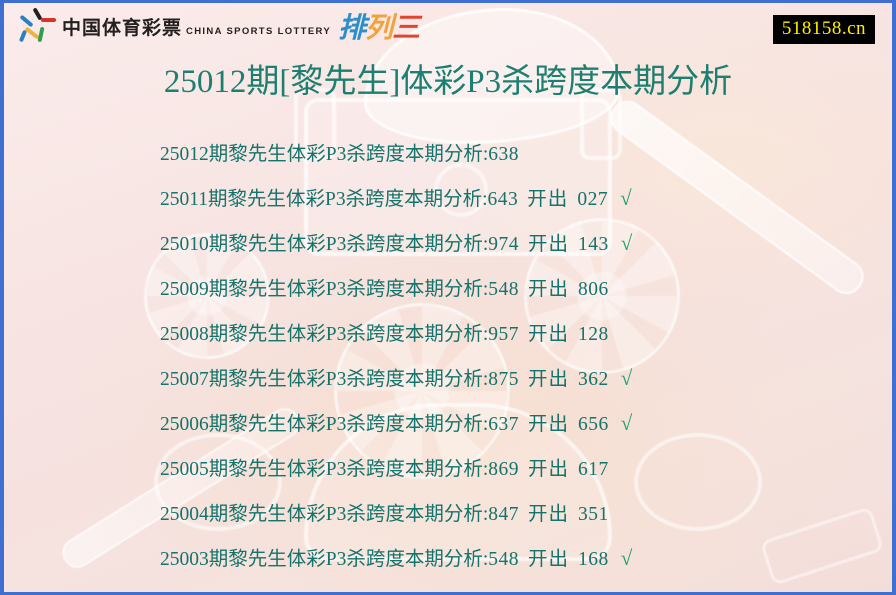 The image size is (896, 595). What do you see at coordinates (504, 424) in the screenshot?
I see `row-kill-numbers: 637` at bounding box center [504, 424].